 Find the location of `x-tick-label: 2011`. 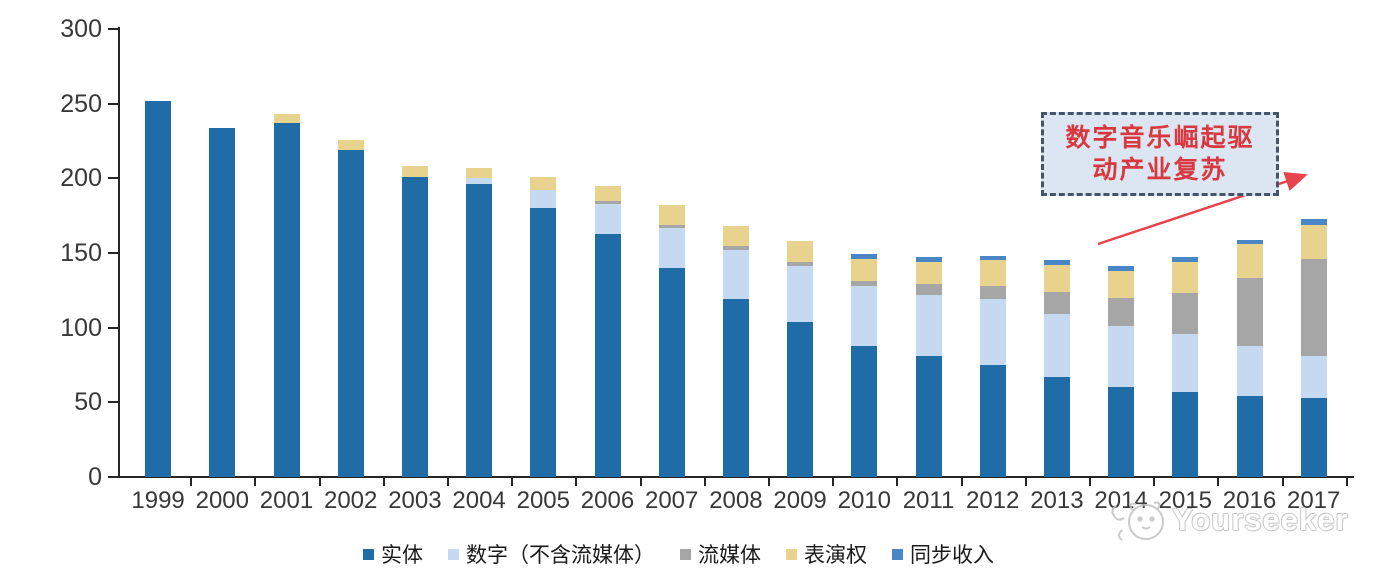

x-tick-label: 2011 is located at coordinates (928, 500).